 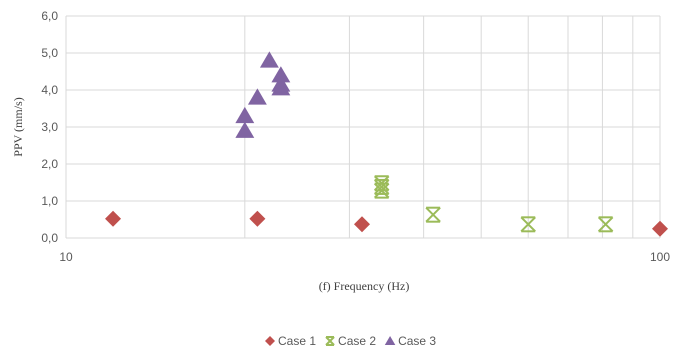 I want to click on legend-label: Case 2, so click(x=357, y=341).